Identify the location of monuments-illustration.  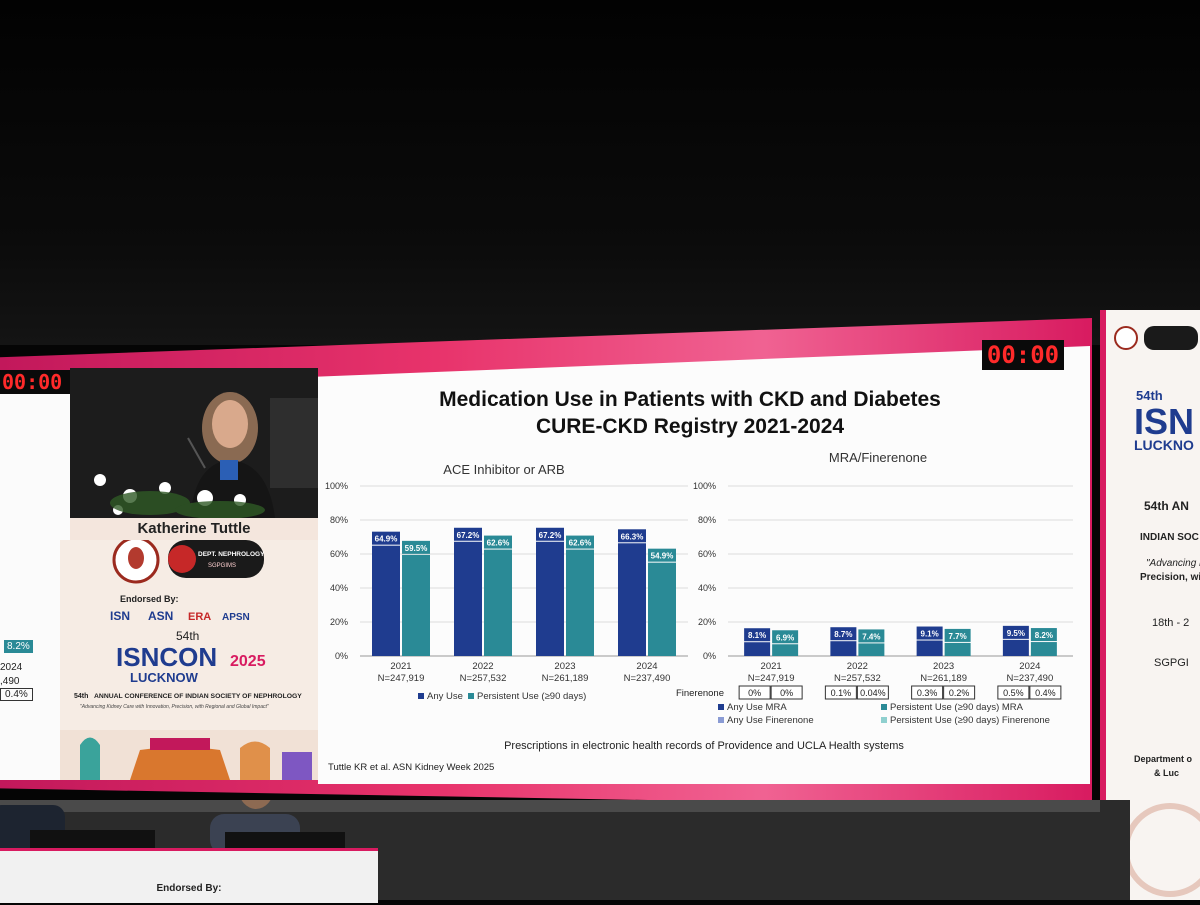
(189, 755).